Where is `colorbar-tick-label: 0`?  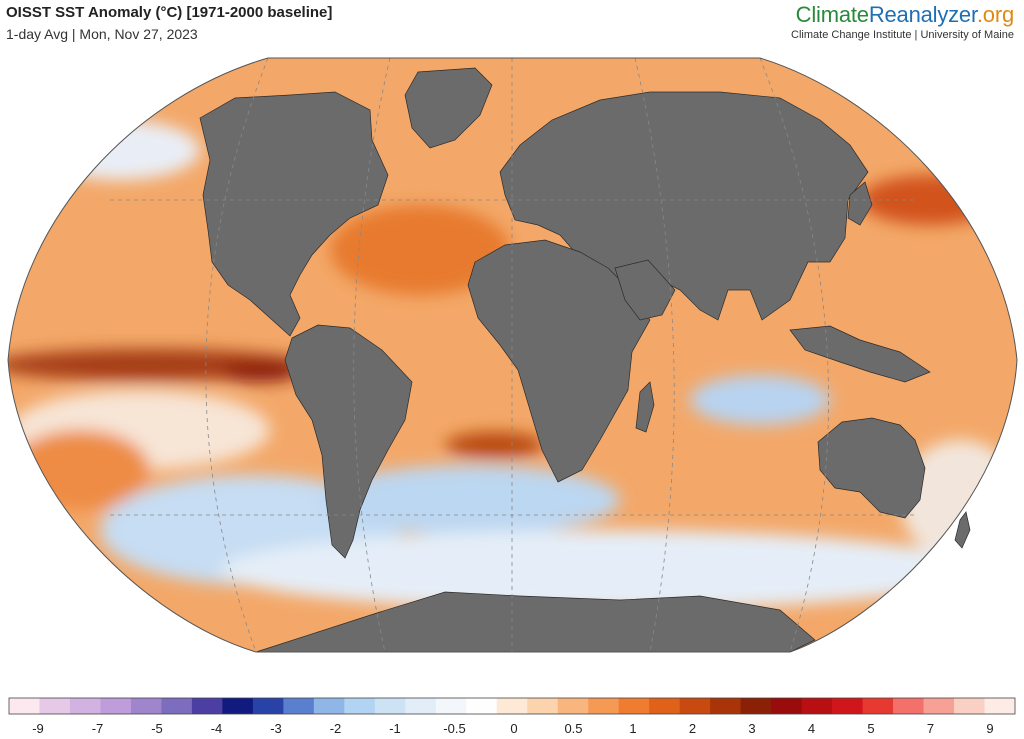
colorbar-tick-label: 0 is located at coordinates (513, 728).